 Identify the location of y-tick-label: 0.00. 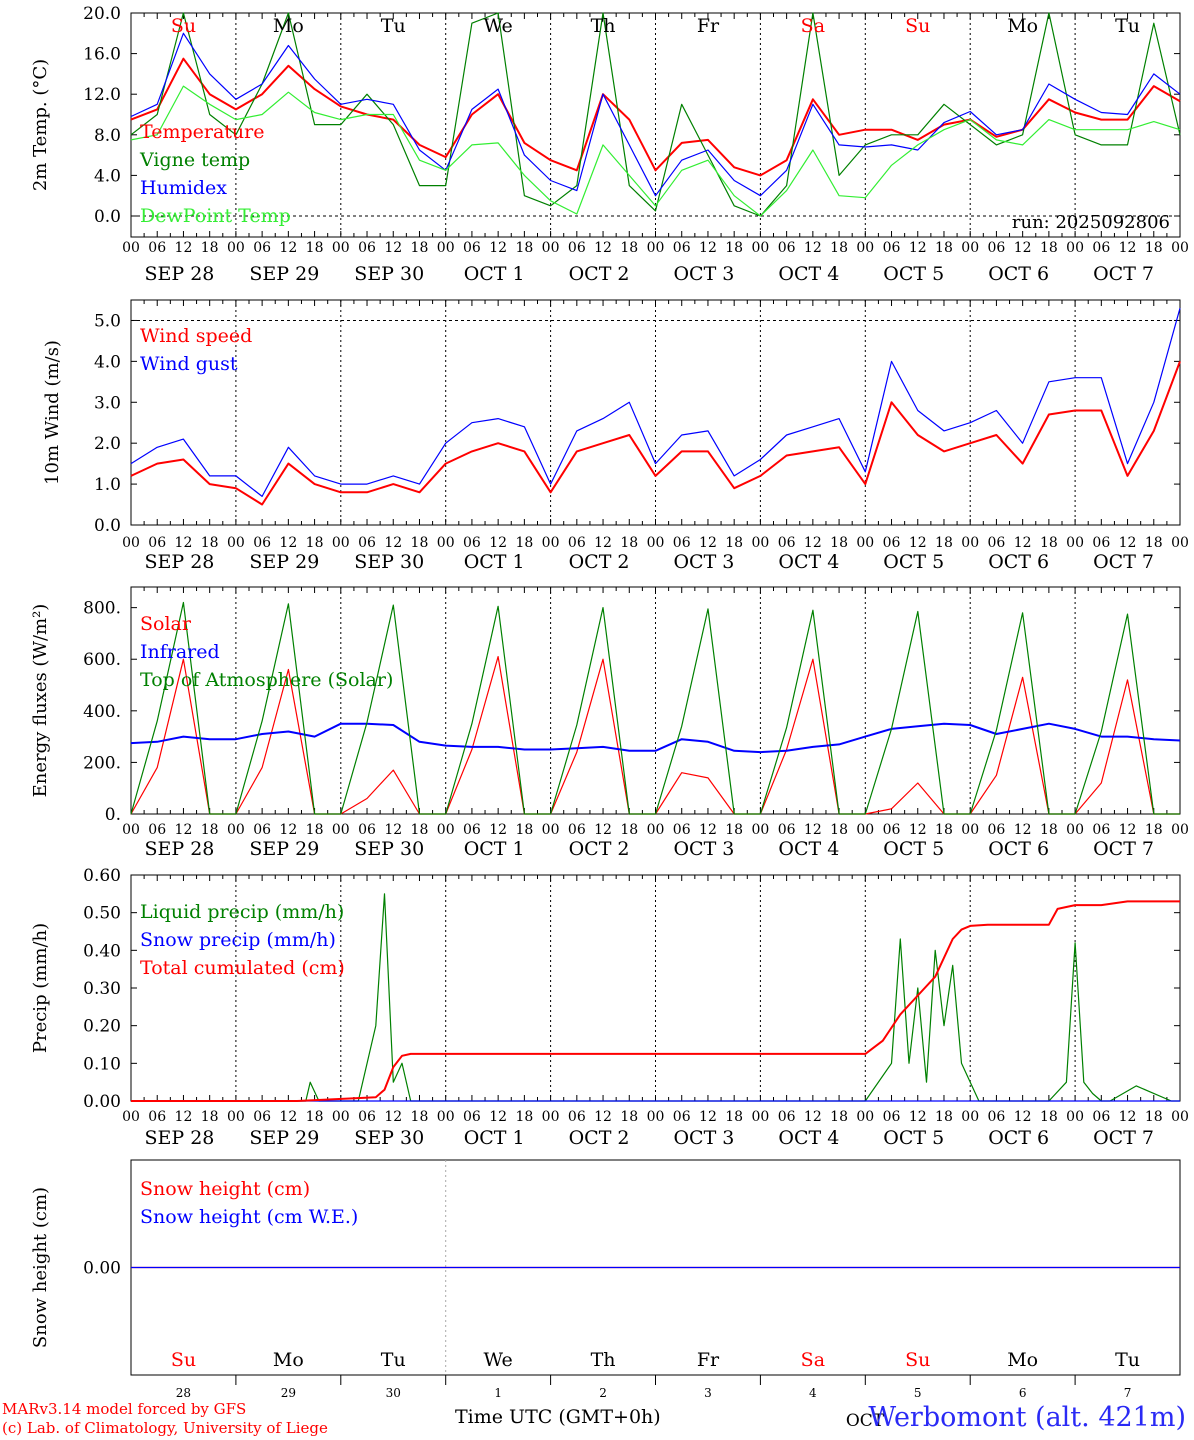
(102, 1269).